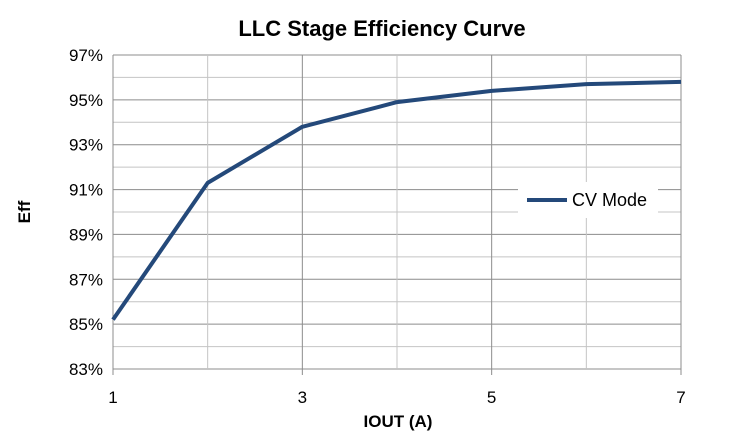 Image resolution: width=750 pixels, height=436 pixels. I want to click on y-tick-label: 95%, so click(86, 100).